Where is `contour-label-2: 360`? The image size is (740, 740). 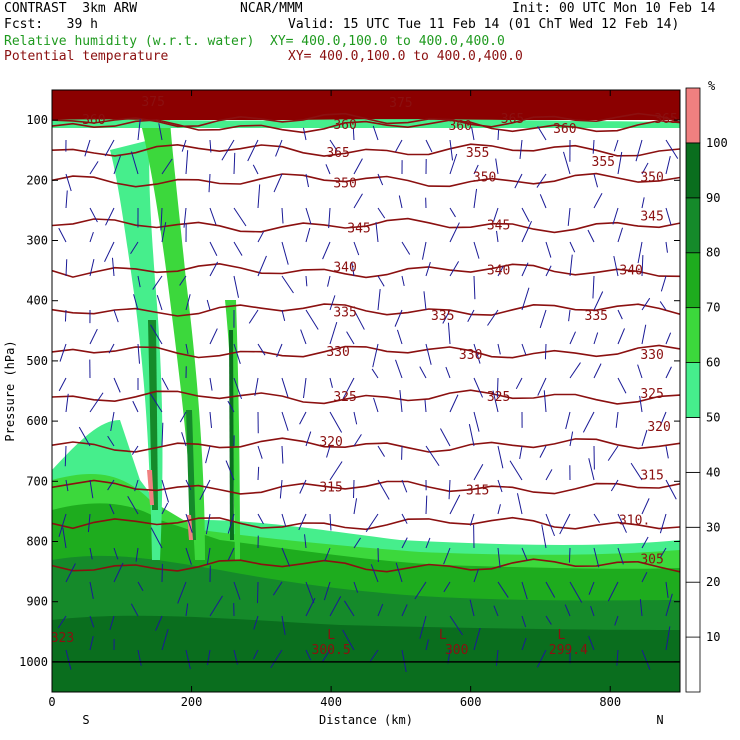 contour-label-2: 360 is located at coordinates (344, 125).